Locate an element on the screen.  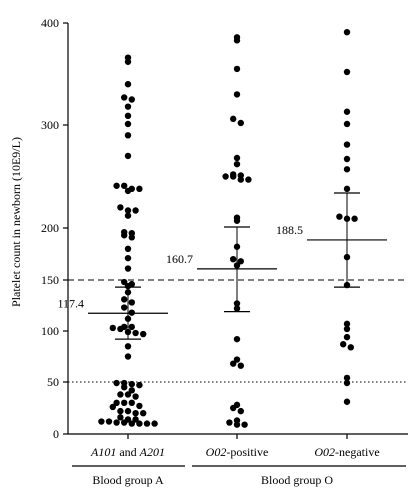
y-tick-label: 150 is located at coordinates (50, 280).